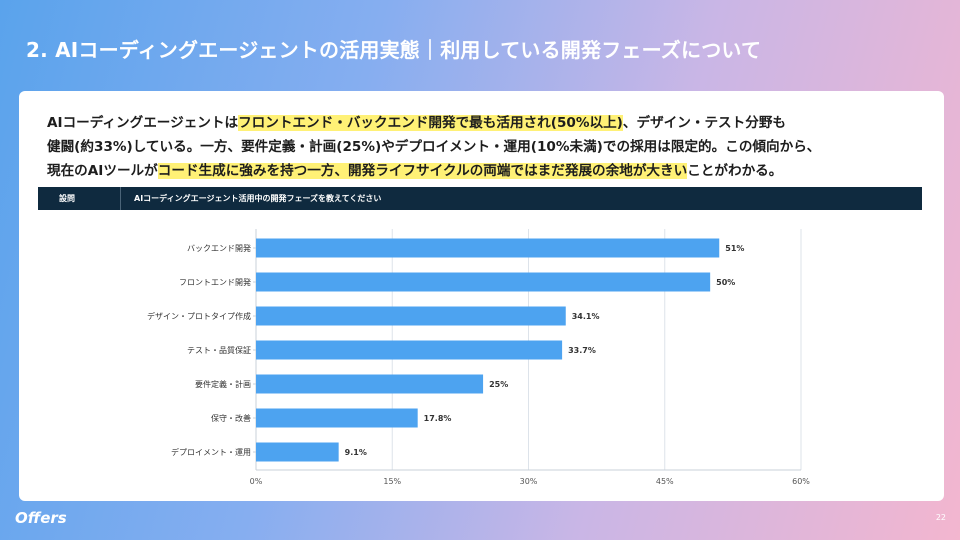  I want to click on x-tick-label: 60%, so click(801, 481).